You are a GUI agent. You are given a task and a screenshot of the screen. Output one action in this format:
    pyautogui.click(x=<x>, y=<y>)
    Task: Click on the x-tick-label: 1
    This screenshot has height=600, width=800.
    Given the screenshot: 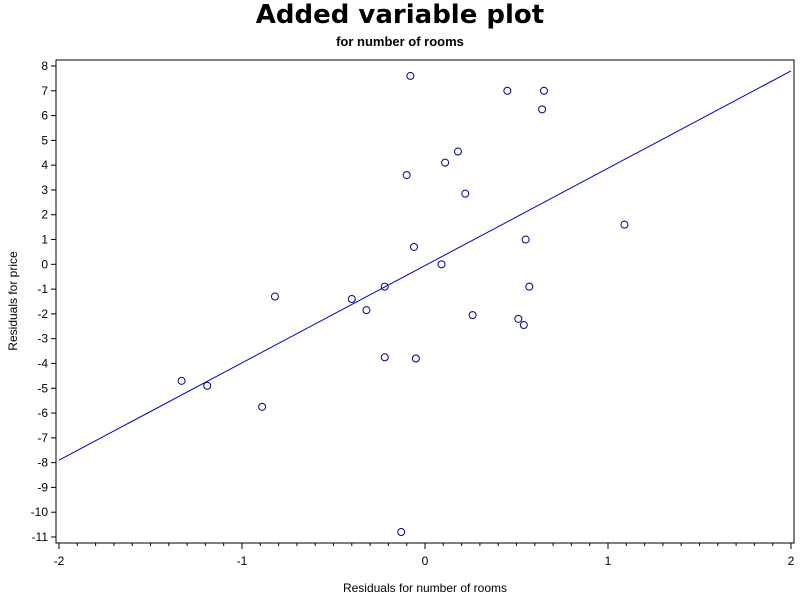 What is the action you would take?
    pyautogui.click(x=608, y=561)
    